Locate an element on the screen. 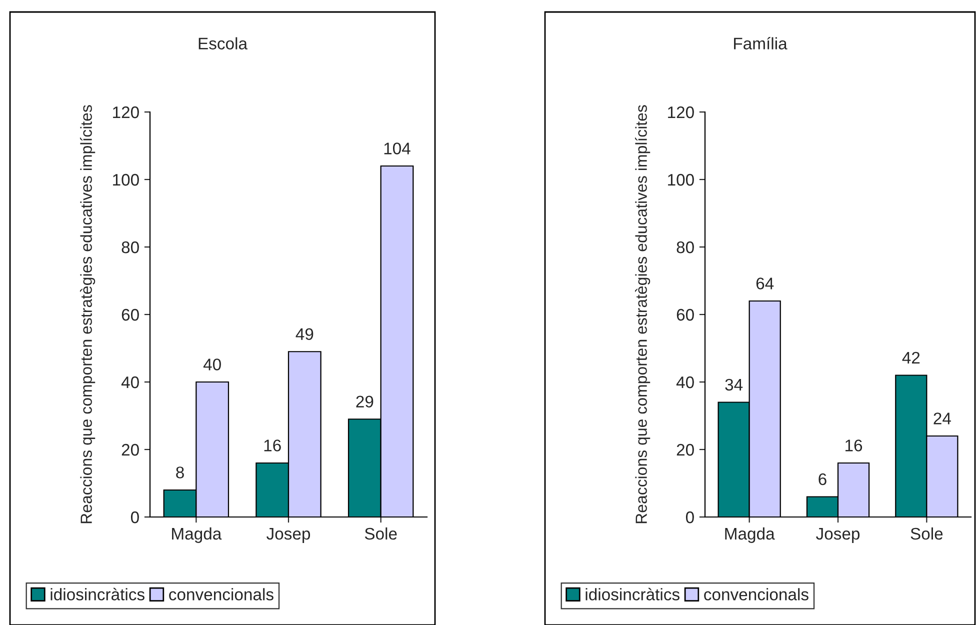  chart-title: Família is located at coordinates (761, 43).